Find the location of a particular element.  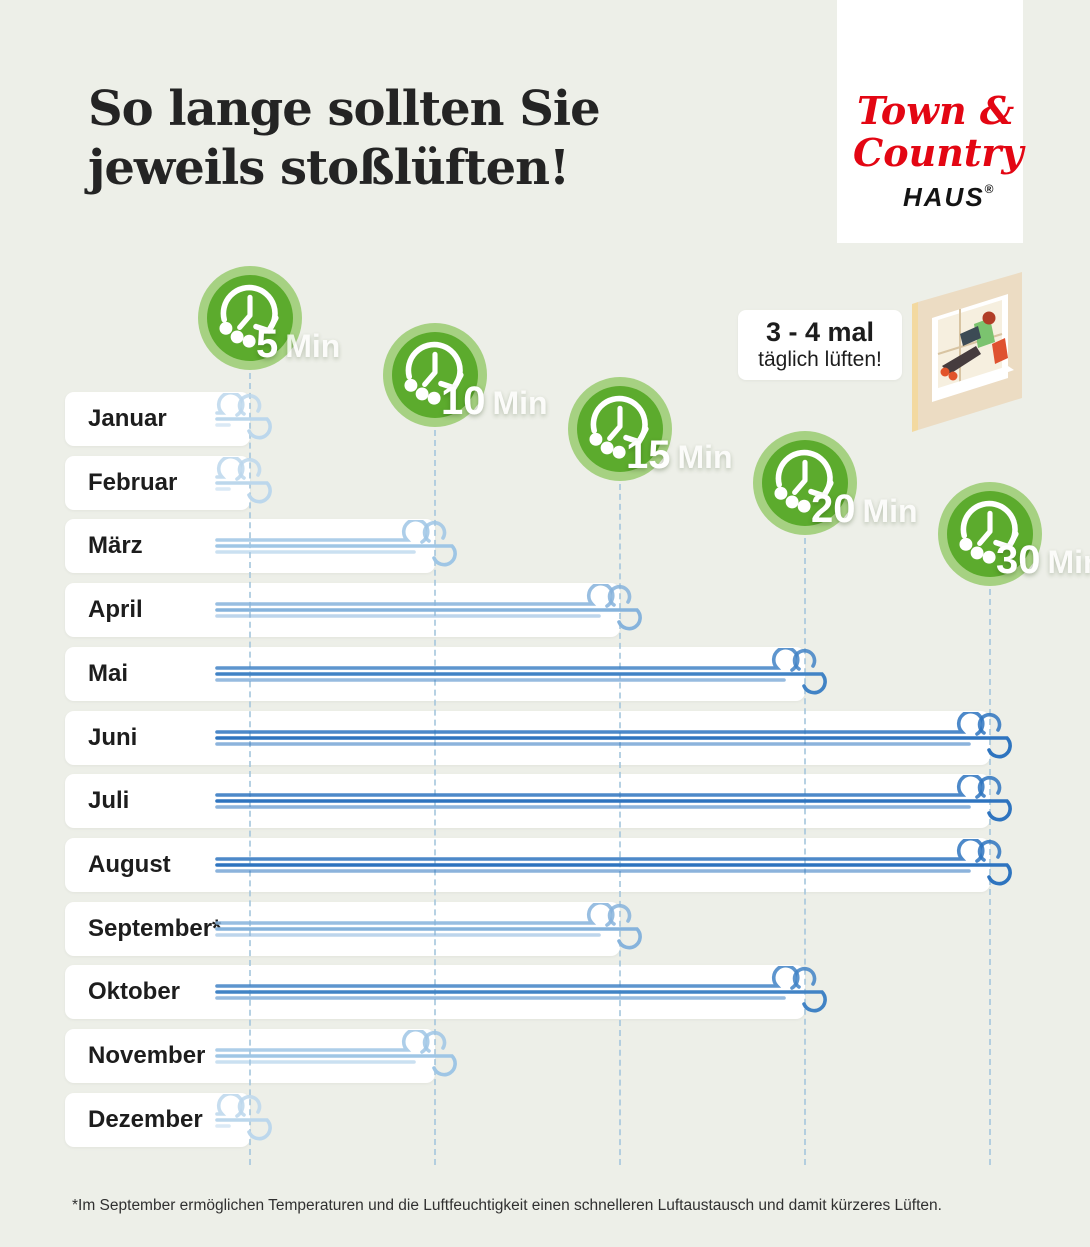

clock-duration-label: 15 Min is located at coordinates (679, 455).